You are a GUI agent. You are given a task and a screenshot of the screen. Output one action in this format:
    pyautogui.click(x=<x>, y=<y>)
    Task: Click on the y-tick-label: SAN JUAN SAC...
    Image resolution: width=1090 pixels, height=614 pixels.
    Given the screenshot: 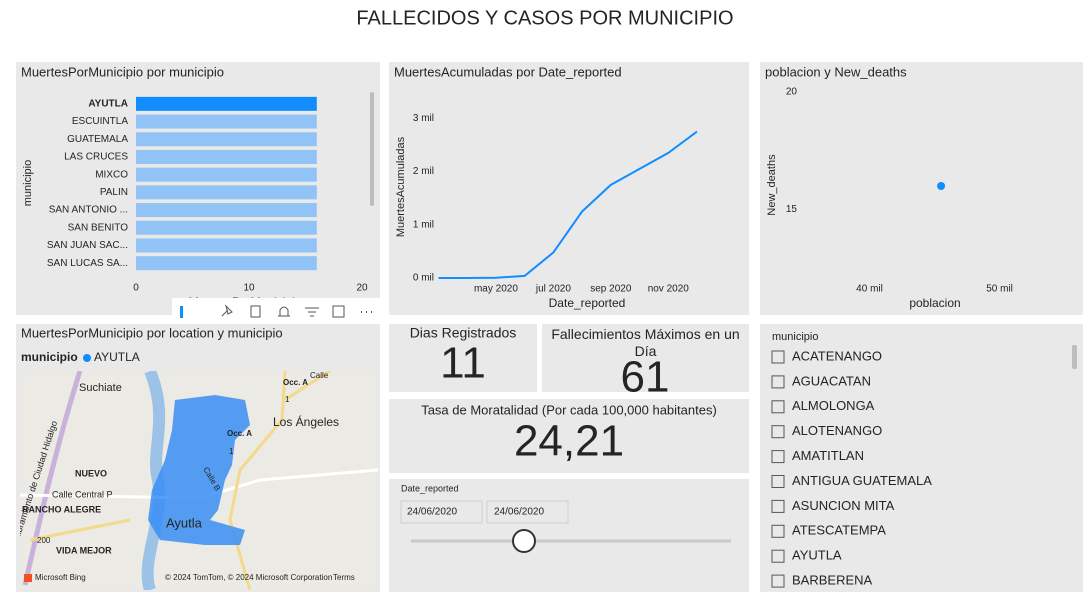 What is the action you would take?
    pyautogui.click(x=87, y=245)
    